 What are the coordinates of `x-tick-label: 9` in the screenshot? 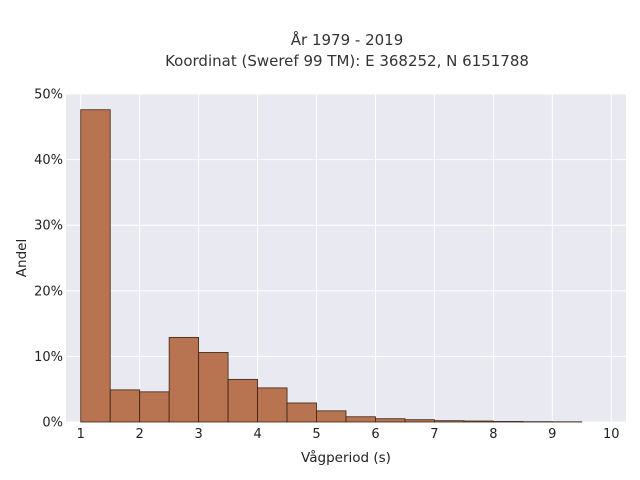 It's located at (552, 434).